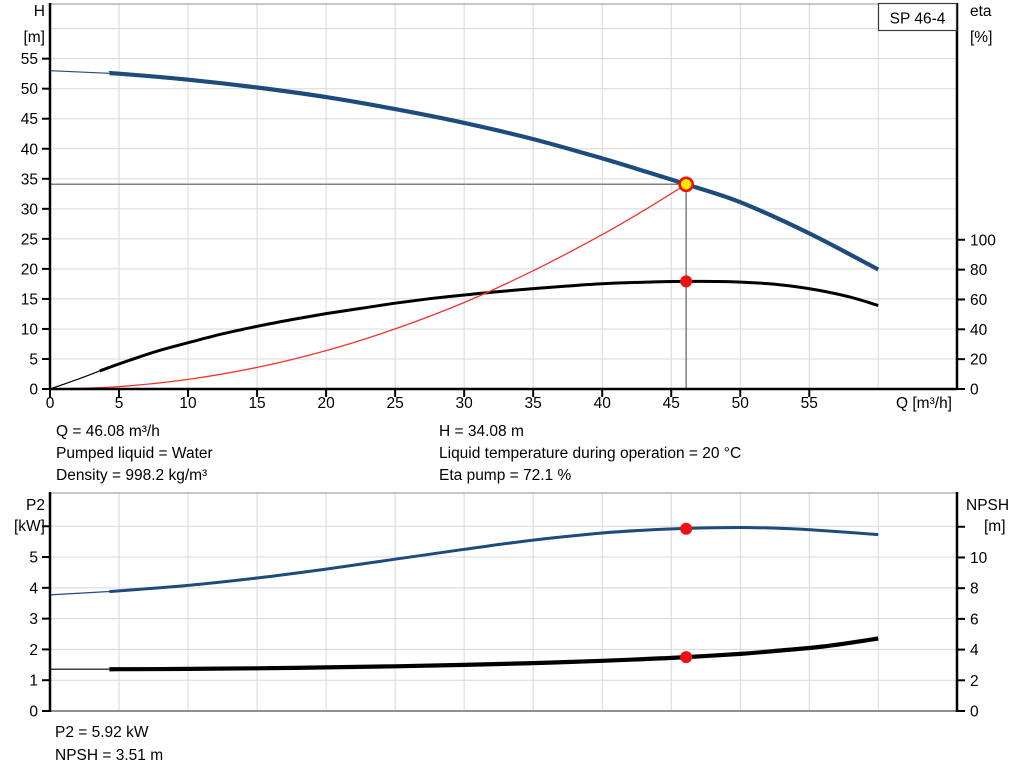 The height and width of the screenshot is (781, 1024). What do you see at coordinates (918, 19) in the screenshot?
I see `pump-model-label: SP 46-4` at bounding box center [918, 19].